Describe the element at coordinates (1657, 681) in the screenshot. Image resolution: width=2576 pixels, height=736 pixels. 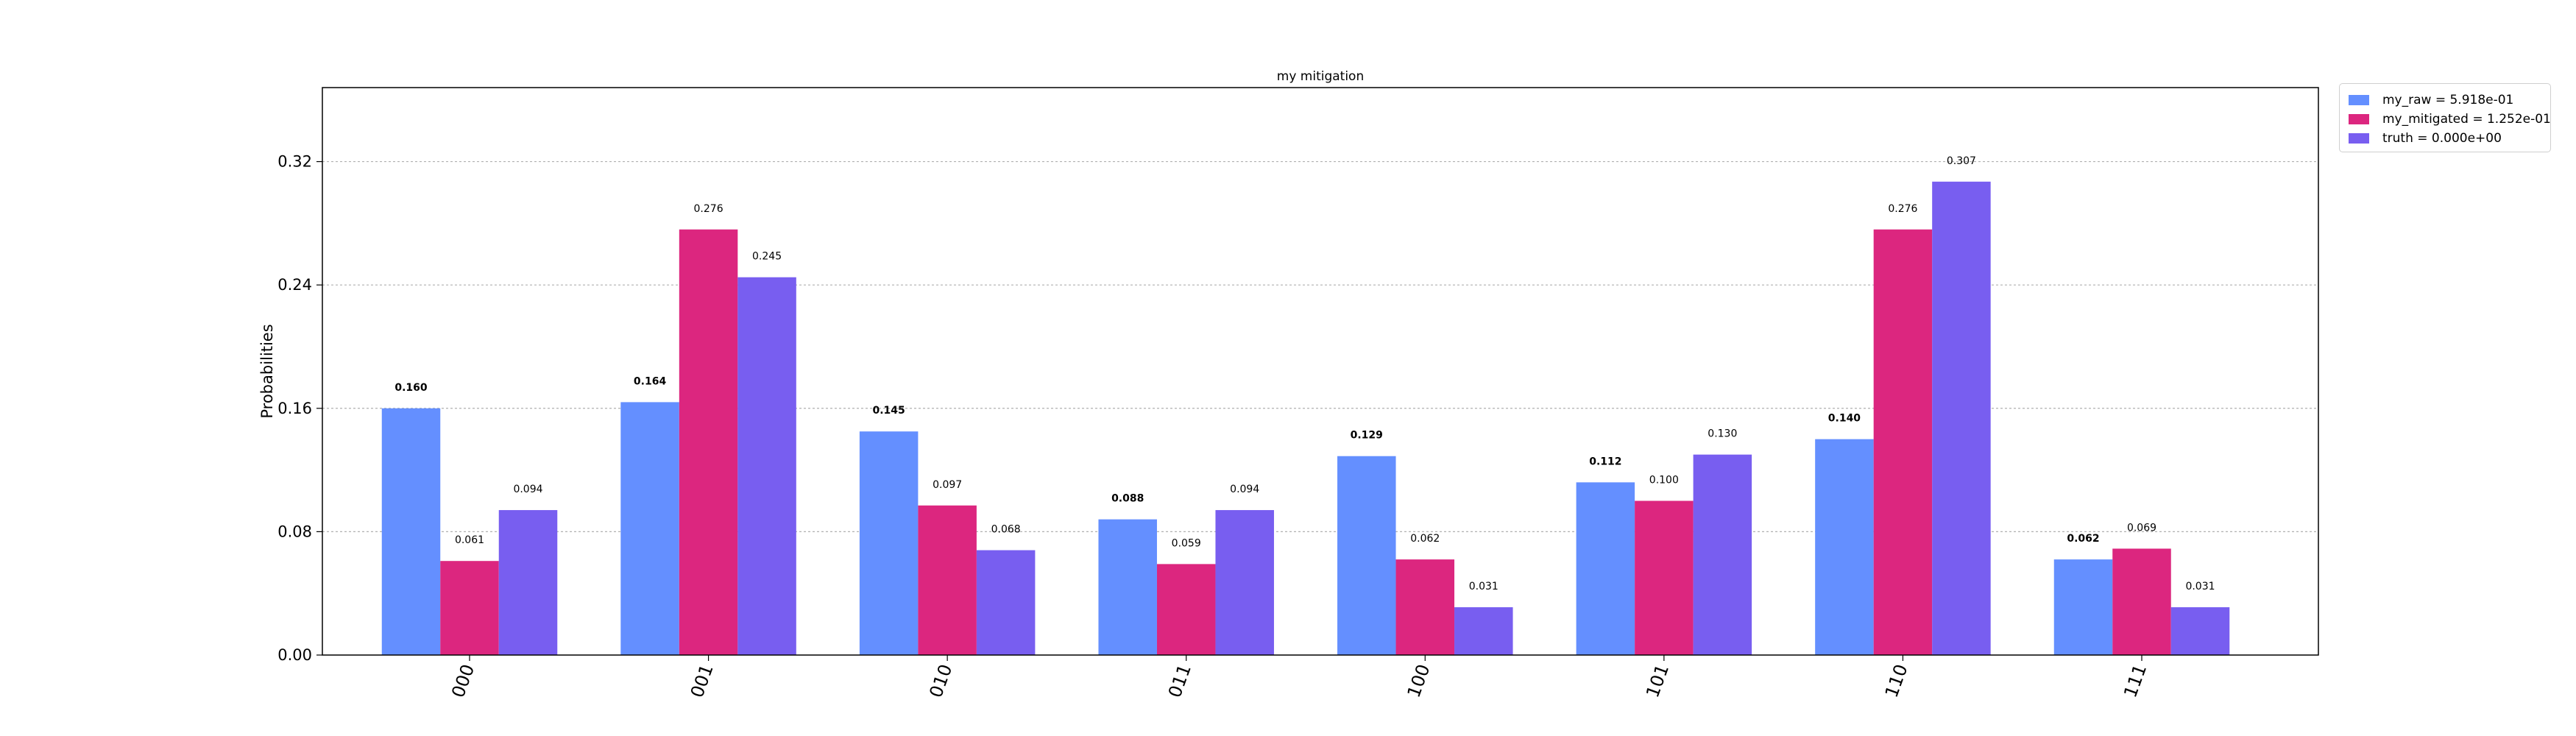
I see `x-tick-label: 101` at that location.